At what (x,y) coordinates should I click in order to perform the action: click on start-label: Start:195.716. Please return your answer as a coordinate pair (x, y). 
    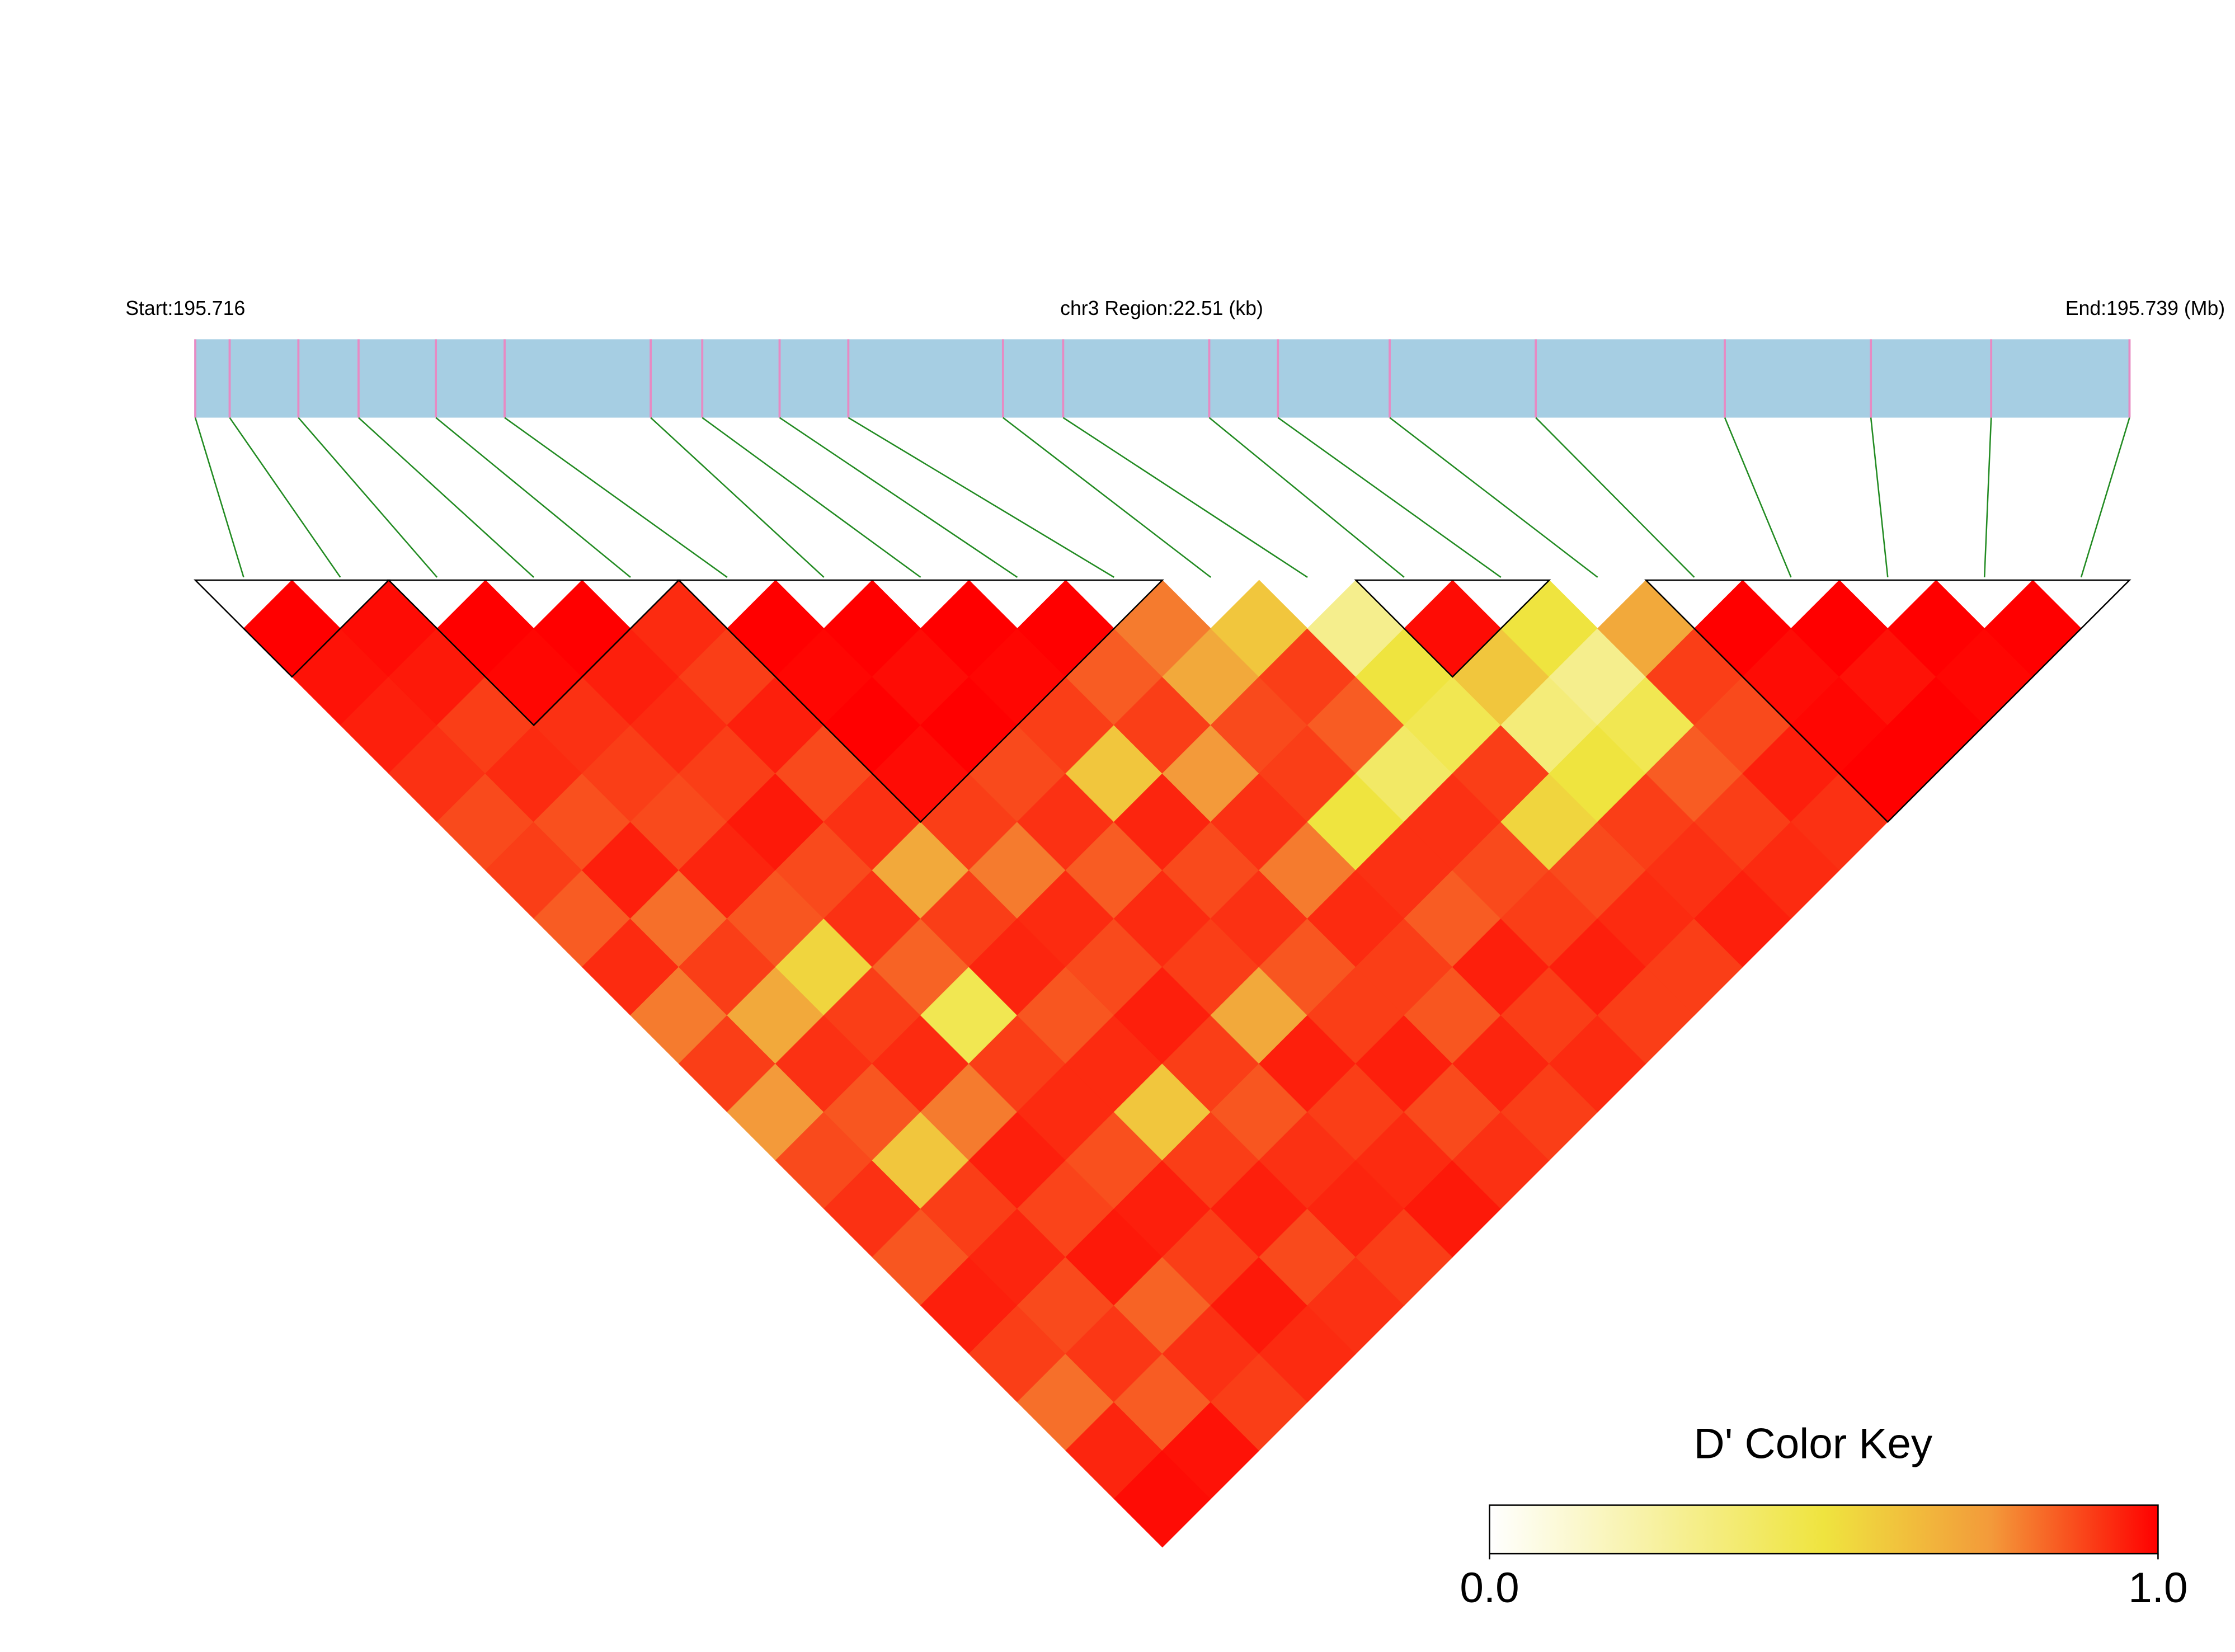
    Looking at the image, I should click on (185, 308).